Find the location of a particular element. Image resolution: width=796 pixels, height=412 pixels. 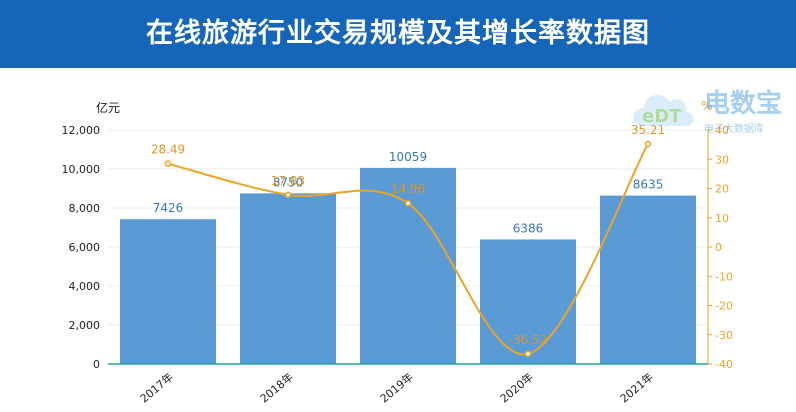

chart-title: 在线旅游行业交易规模及其增长率数据图 is located at coordinates (398, 33).